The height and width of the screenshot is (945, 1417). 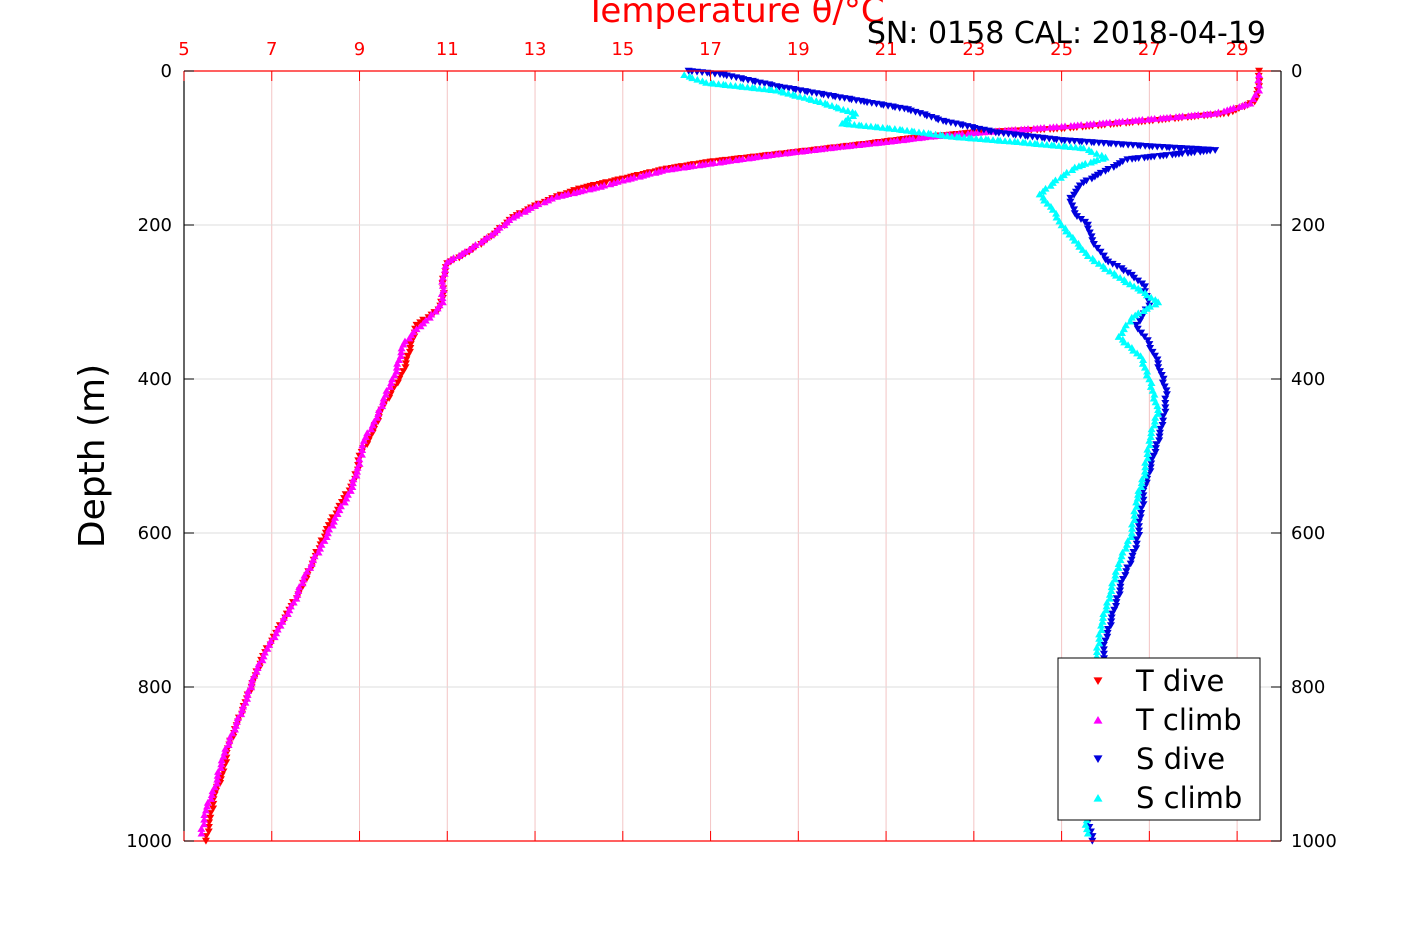 What do you see at coordinates (1188, 720) in the screenshot?
I see `legend-label: T climb` at bounding box center [1188, 720].